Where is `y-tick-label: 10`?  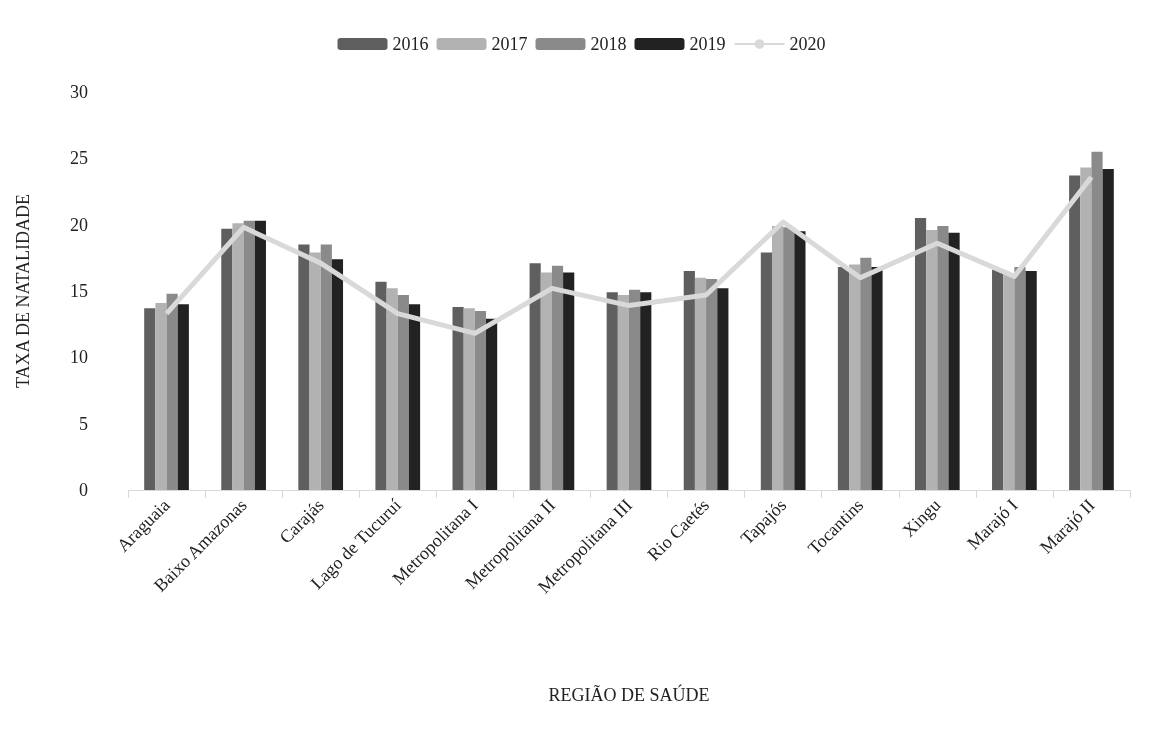 y-tick-label: 10 is located at coordinates (79, 357).